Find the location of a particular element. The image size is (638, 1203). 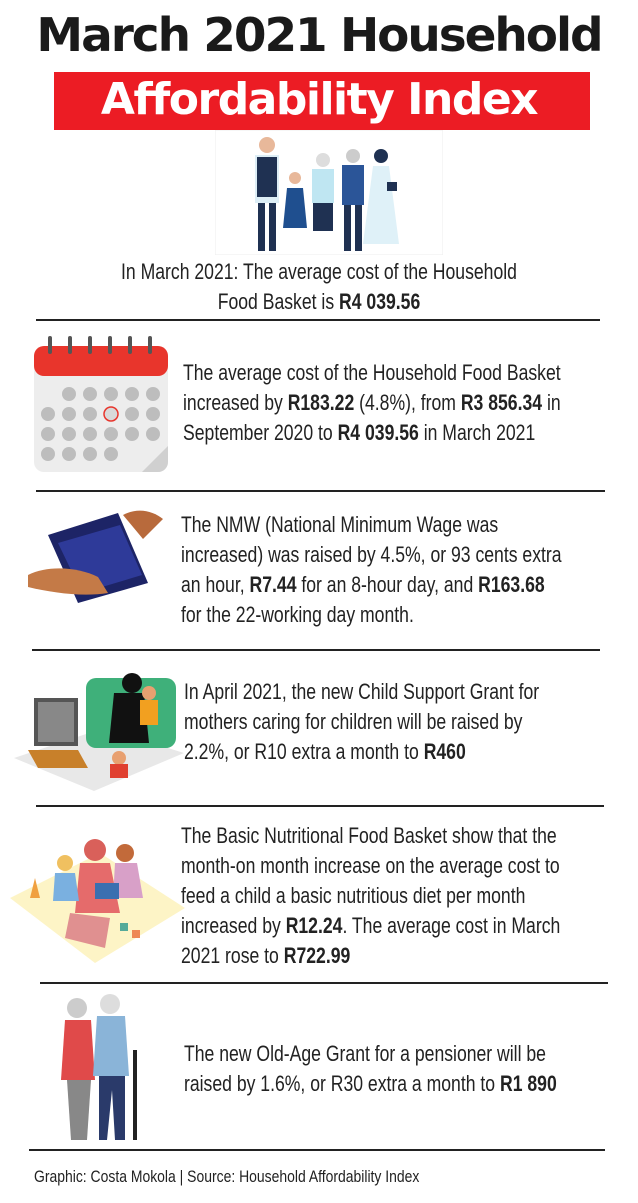

title-banner is located at coordinates (322, 101).